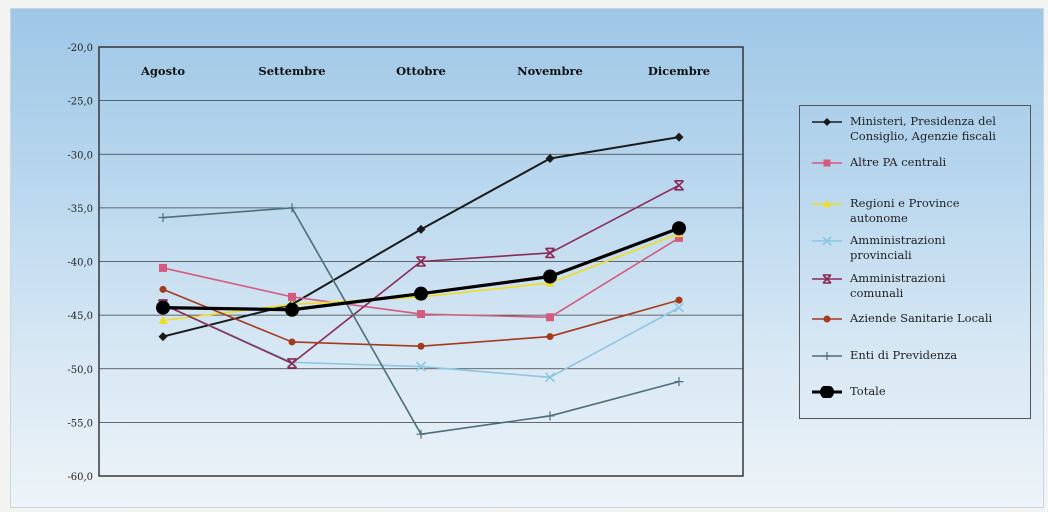  I want to click on legend-label: Enti di Previdenza, so click(939, 355).